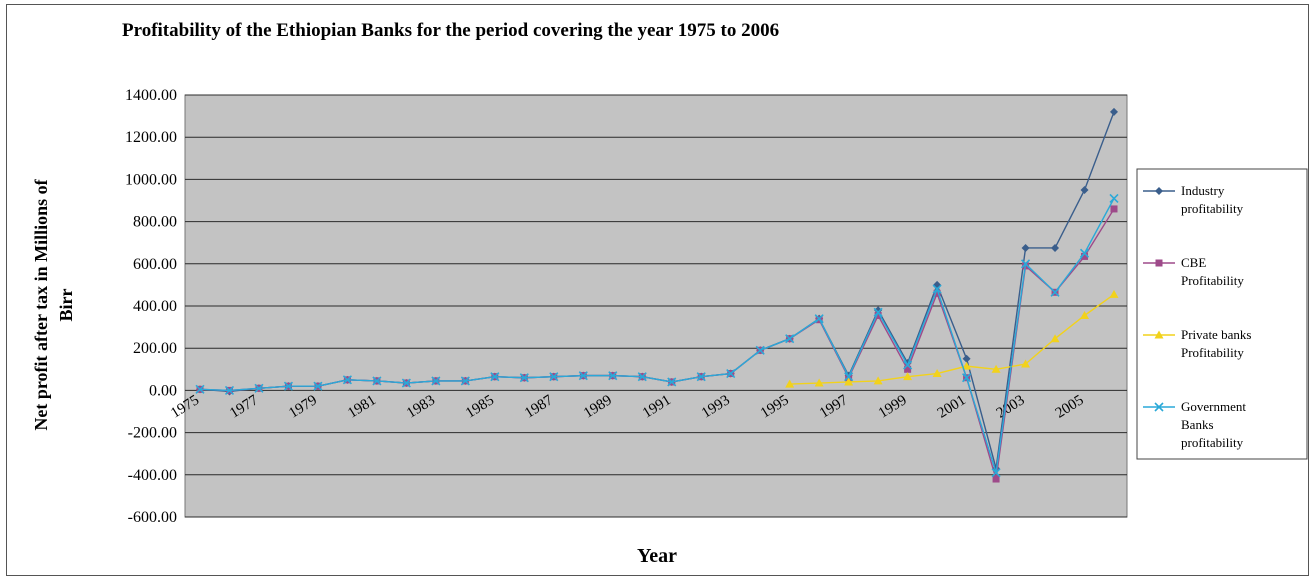 The height and width of the screenshot is (582, 1315). Describe the element at coordinates (1203, 190) in the screenshot. I see `legend-label: Industry` at that location.